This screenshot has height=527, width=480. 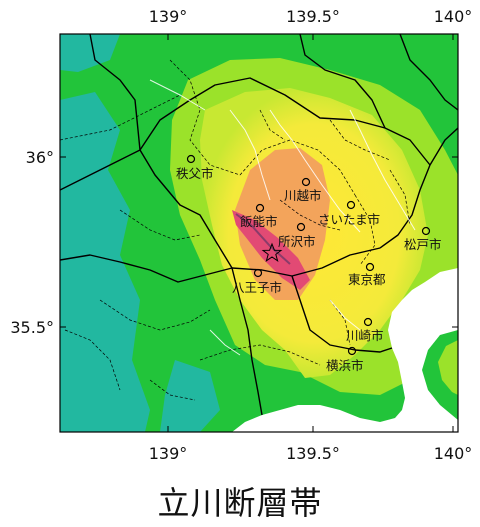 What do you see at coordinates (90, 53) in the screenshot?
I see `low-intensity-area-northwest` at bounding box center [90, 53].